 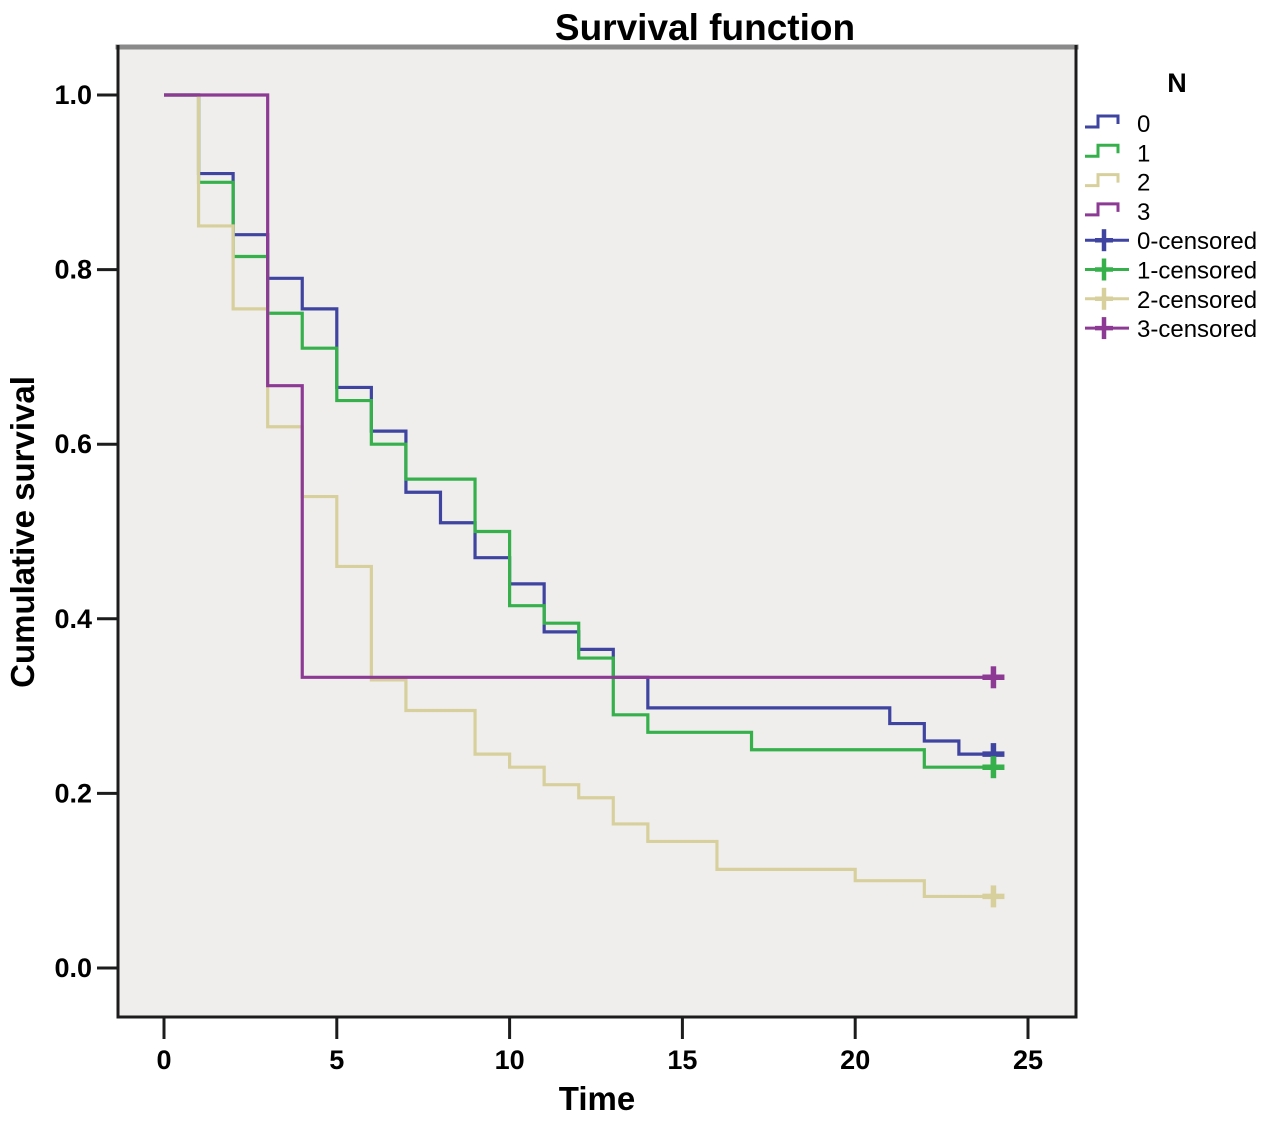 What do you see at coordinates (1177, 83) in the screenshot?
I see `legend-title: N` at bounding box center [1177, 83].